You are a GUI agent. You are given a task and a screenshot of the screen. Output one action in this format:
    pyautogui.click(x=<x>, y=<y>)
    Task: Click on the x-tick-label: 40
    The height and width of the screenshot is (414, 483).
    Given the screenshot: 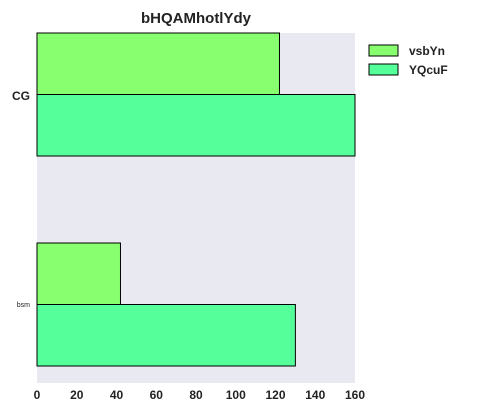 What is the action you would take?
    pyautogui.click(x=117, y=395)
    